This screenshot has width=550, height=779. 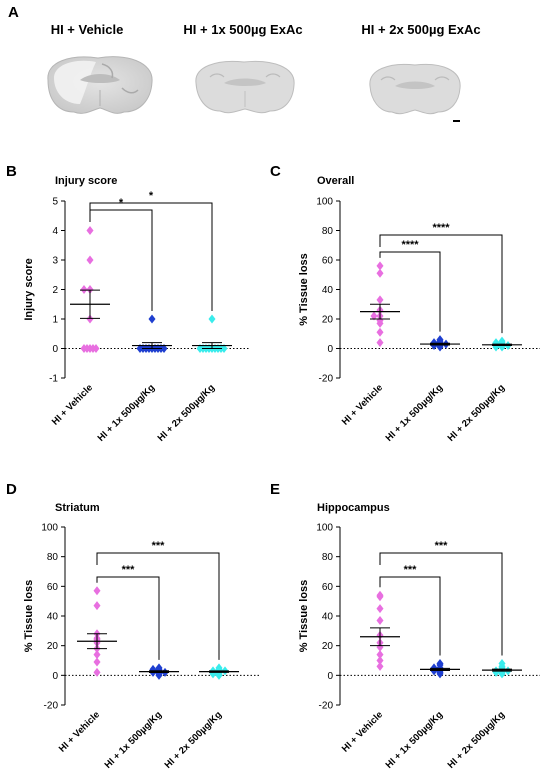 What do you see at coordinates (421, 29) in the screenshot?
I see `brain-title-2x: HI + 2x 500µg ExAc` at bounding box center [421, 29].